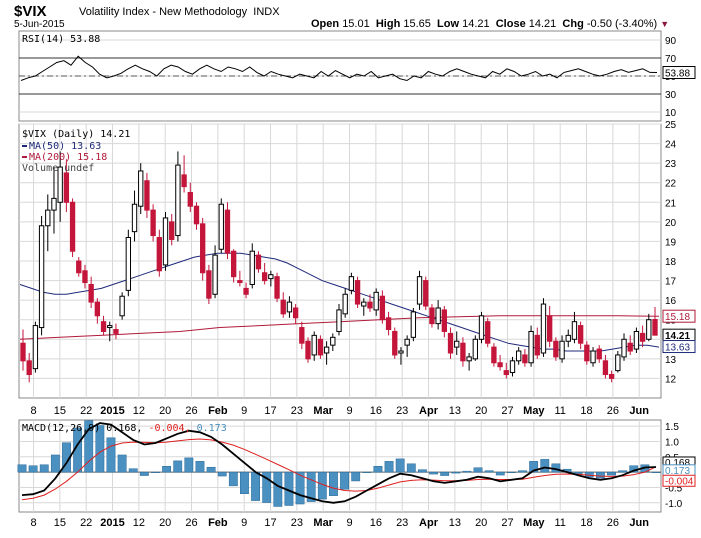 This screenshot has height=538, width=701. What do you see at coordinates (671, 301) in the screenshot?
I see `price-tick-label: 16` at bounding box center [671, 301].